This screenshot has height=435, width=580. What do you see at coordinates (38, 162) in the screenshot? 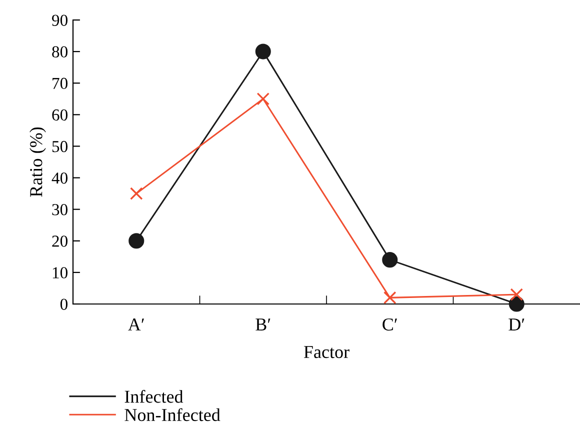
I see `y-axis-title: Ratio (%)` at bounding box center [38, 162].